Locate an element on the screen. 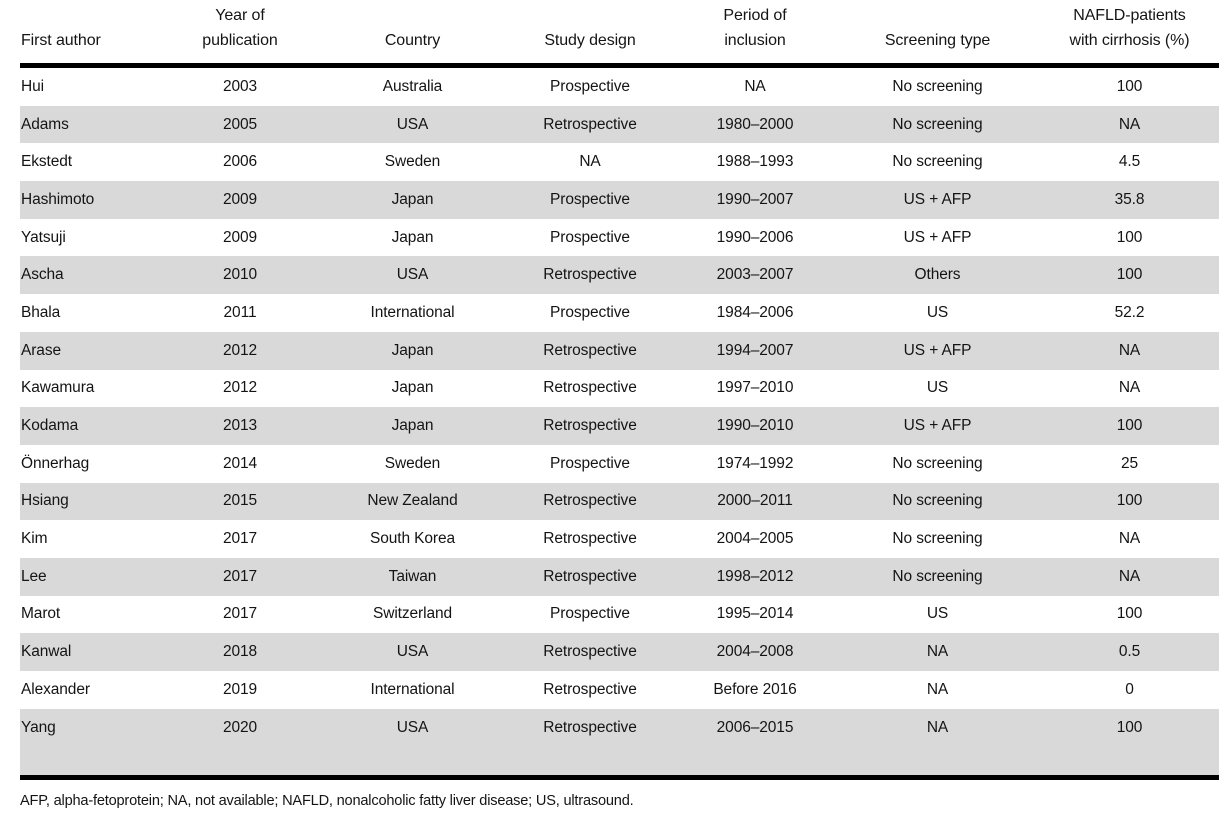 Image resolution: width=1229 pixels, height=824 pixels. table-cell: Hashimoto is located at coordinates (58, 199).